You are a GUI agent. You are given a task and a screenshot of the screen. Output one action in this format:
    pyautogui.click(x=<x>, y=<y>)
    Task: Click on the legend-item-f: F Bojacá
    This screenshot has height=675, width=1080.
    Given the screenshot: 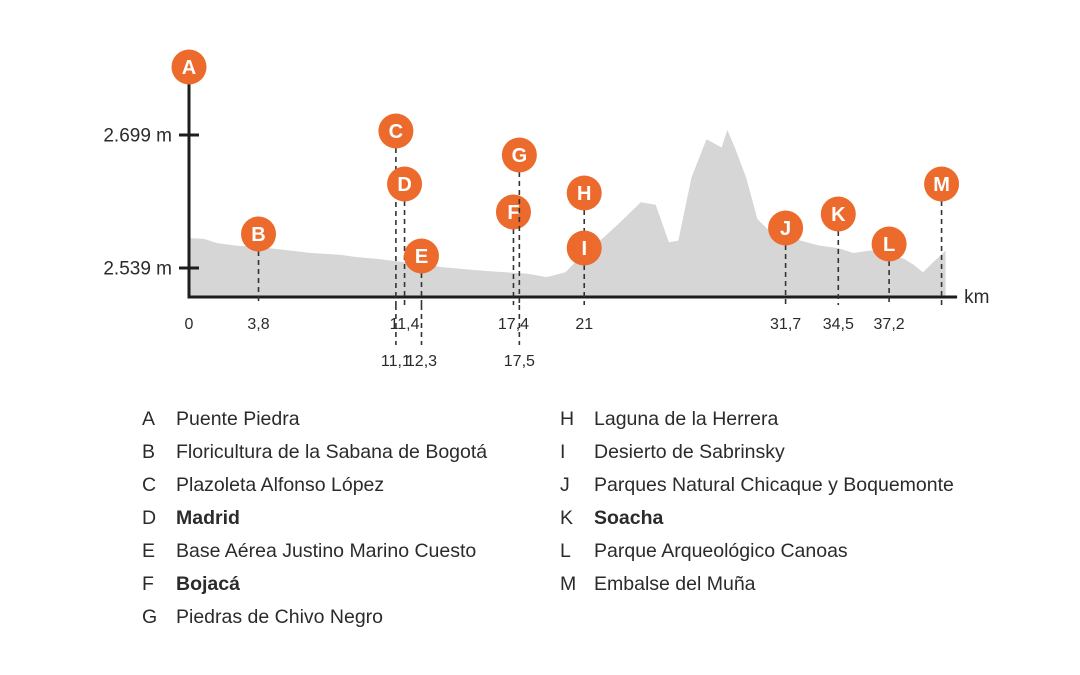 What is the action you would take?
    pyautogui.click(x=314, y=584)
    